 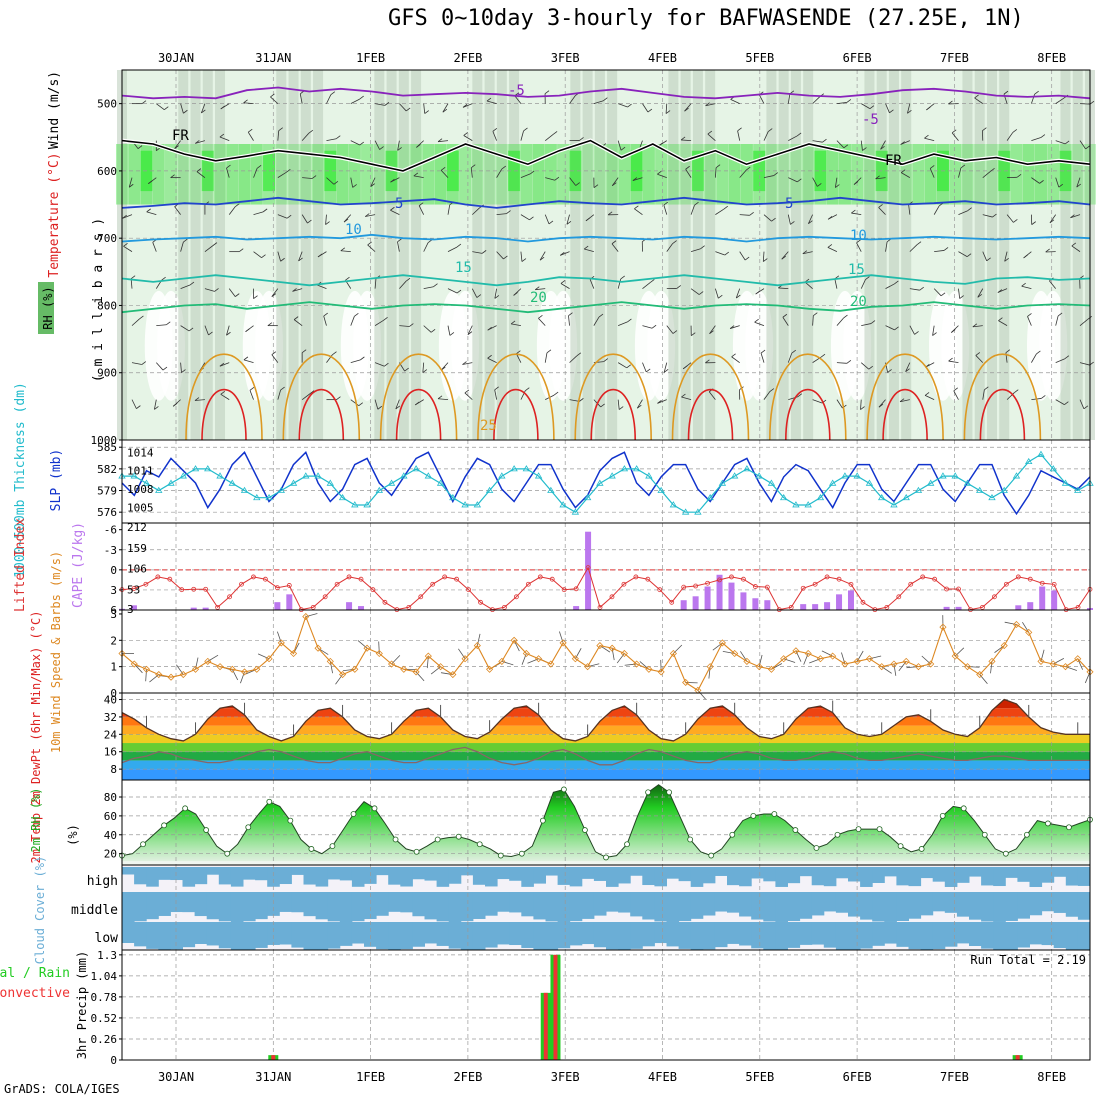 What do you see at coordinates (137, 548) in the screenshot?
I see `cape-tick-label: 159` at bounding box center [137, 548].